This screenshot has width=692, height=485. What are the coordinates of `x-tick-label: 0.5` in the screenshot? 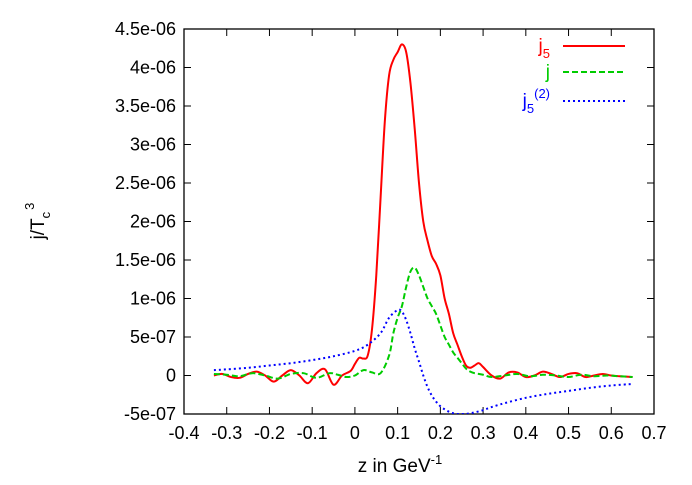 It's located at (568, 433).